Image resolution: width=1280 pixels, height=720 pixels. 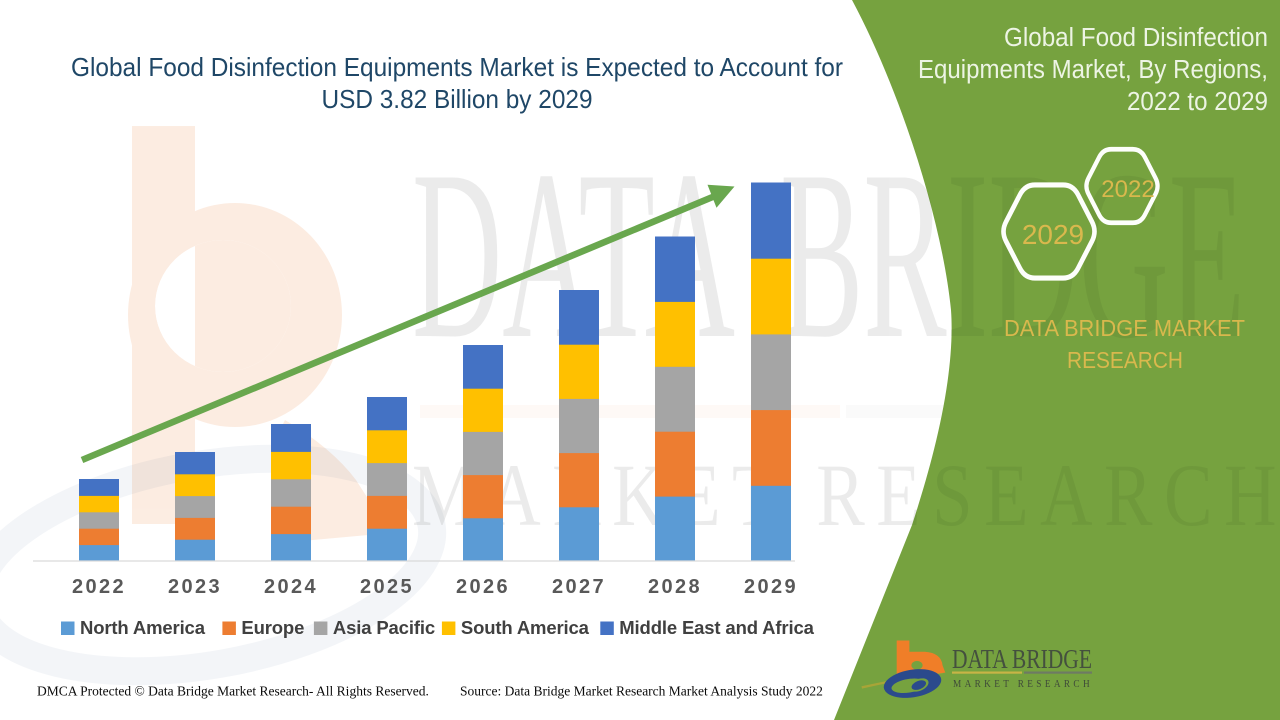 What do you see at coordinates (1197, 102) in the screenshot?
I see `svg-text: 2022 to 2029` at bounding box center [1197, 102].